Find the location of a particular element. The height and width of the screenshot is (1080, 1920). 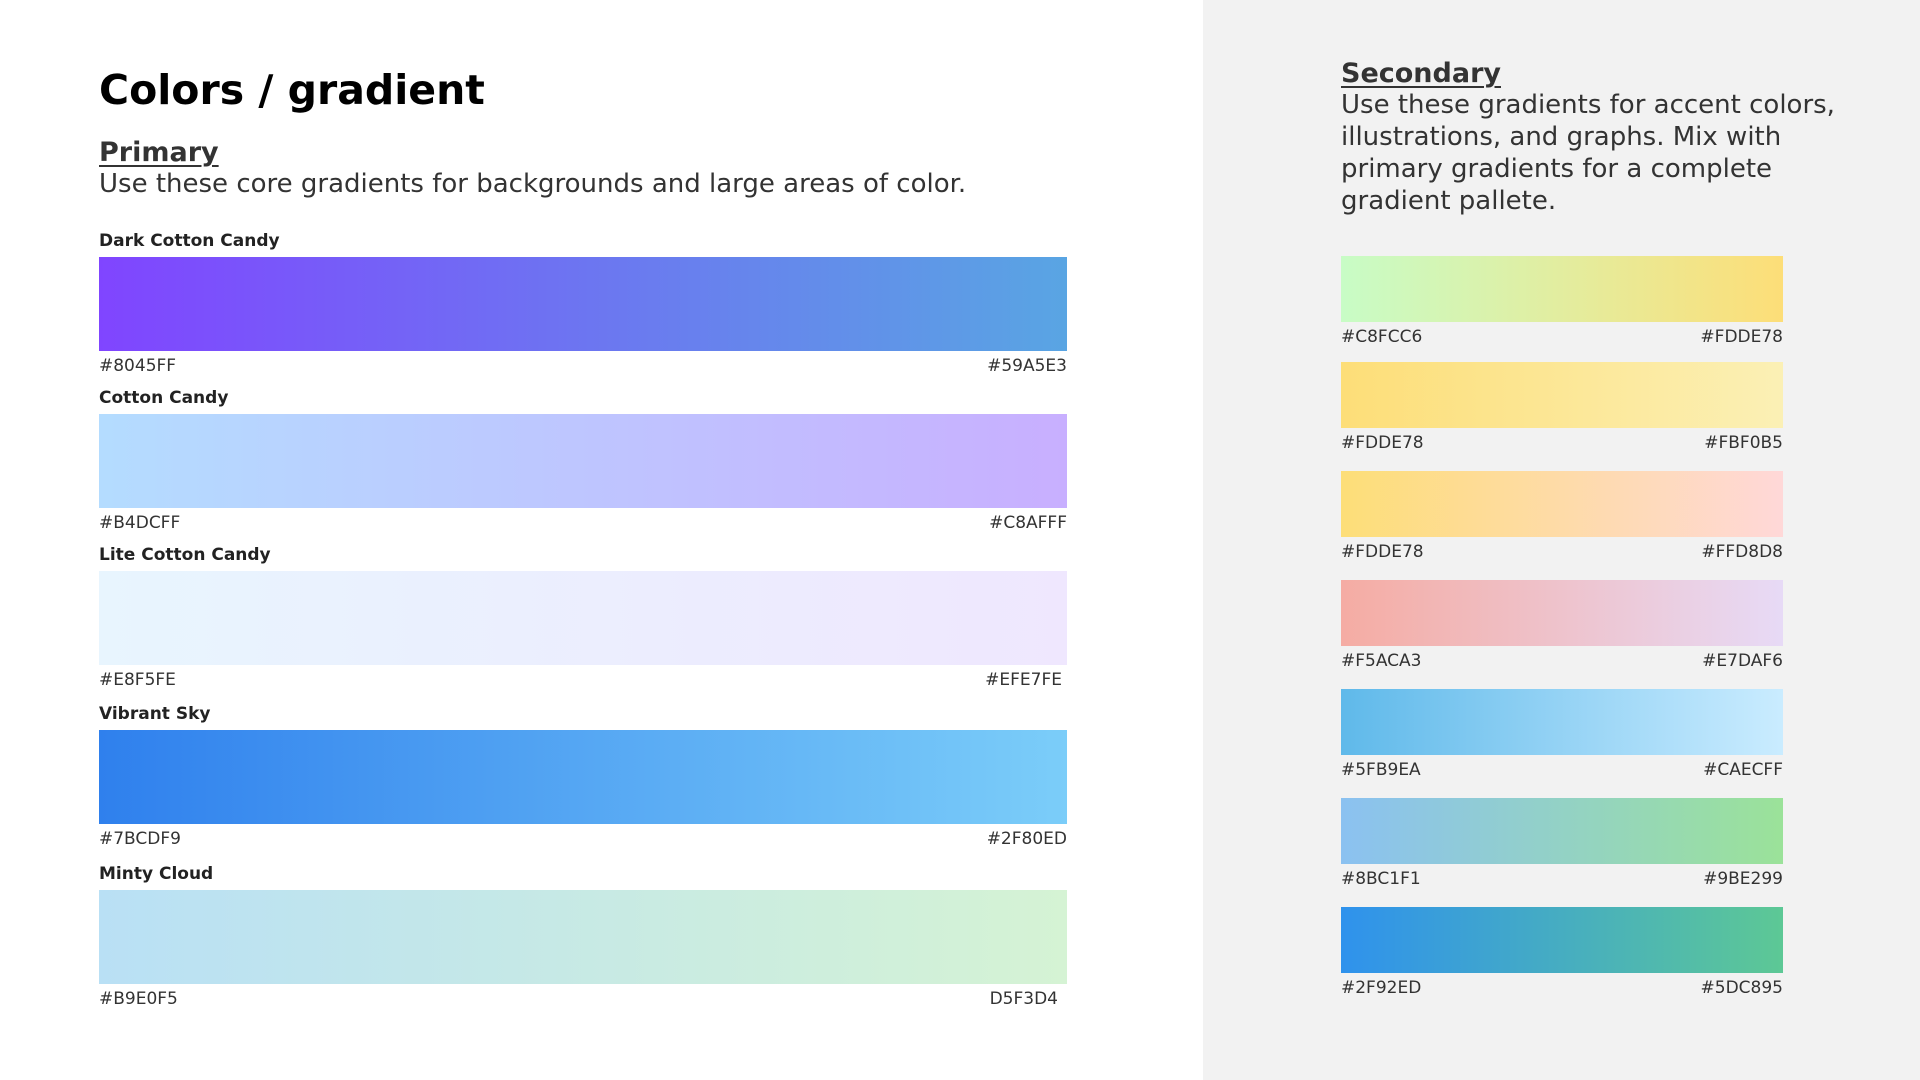

gradient-start-hex: #C8FCC6 is located at coordinates (1382, 337).